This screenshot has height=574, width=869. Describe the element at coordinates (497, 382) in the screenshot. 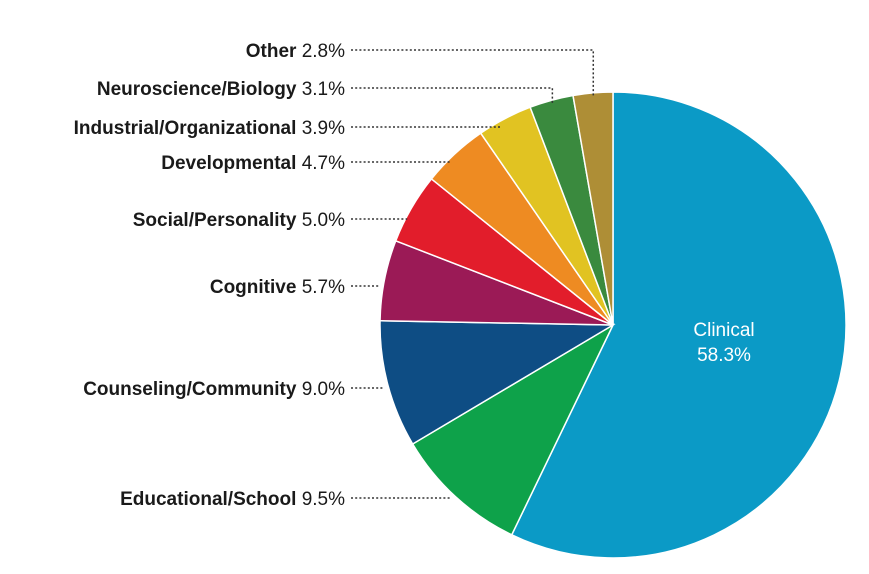

I see `pie-slice-counseling-community` at that location.